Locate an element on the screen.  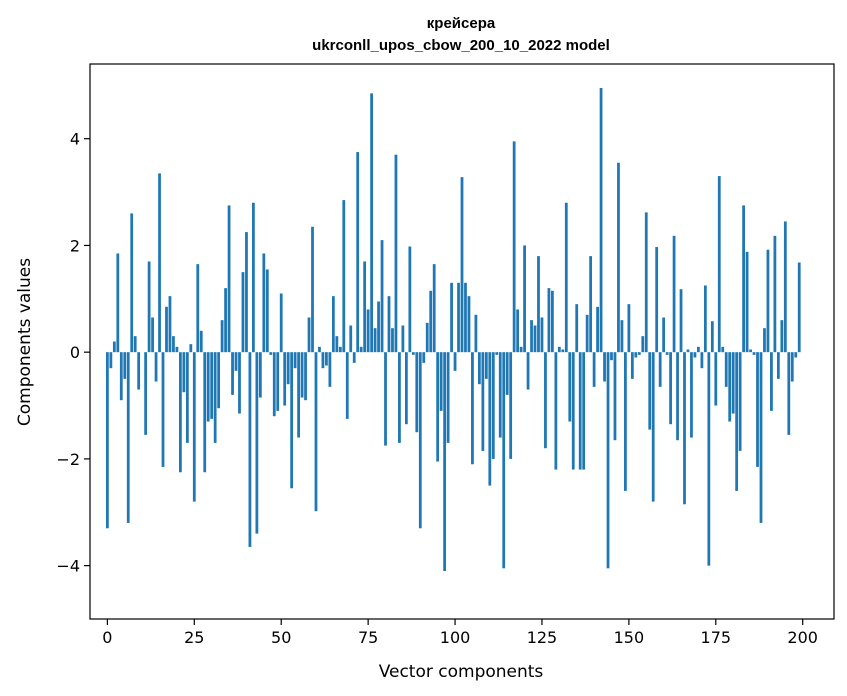
x-tick-label: 100 is located at coordinates (455, 637).